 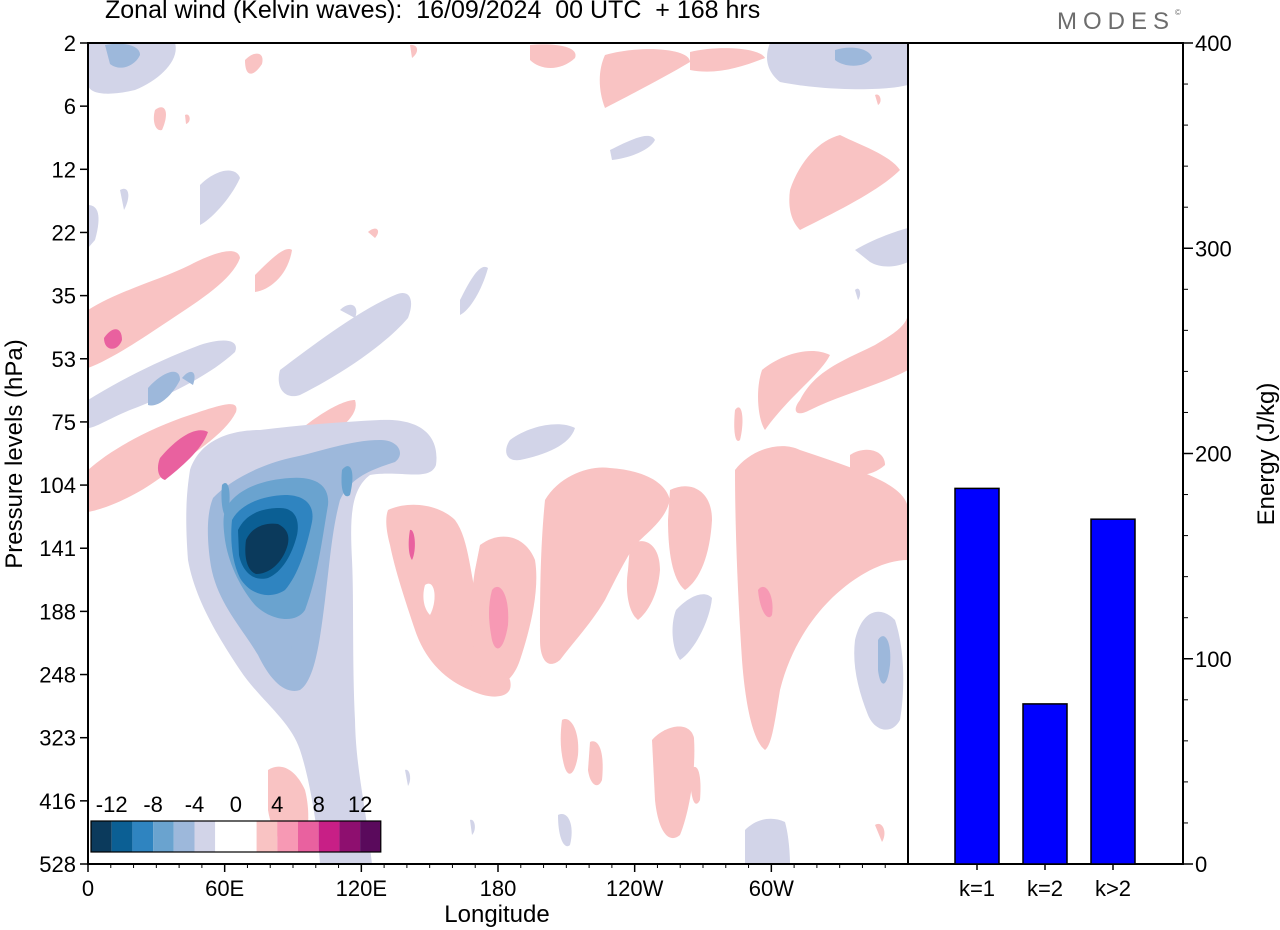 What do you see at coordinates (70, 106) in the screenshot?
I see `y-tick-label: 6` at bounding box center [70, 106].